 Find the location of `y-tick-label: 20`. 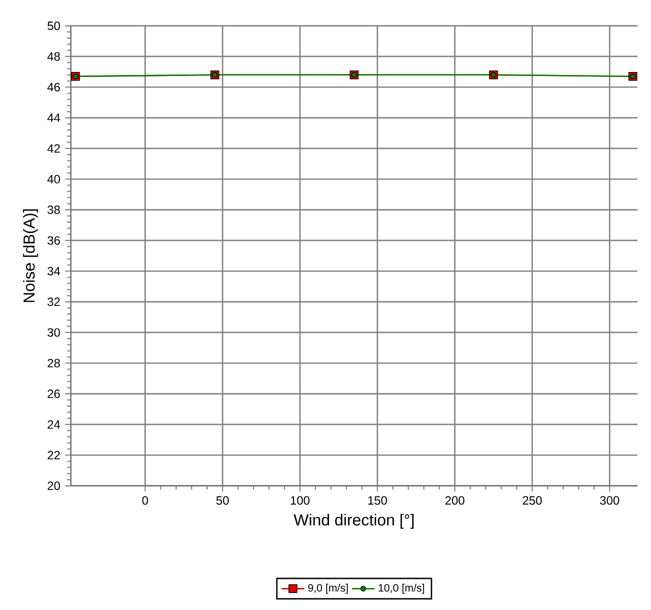

y-tick-label: 20 is located at coordinates (54, 486).